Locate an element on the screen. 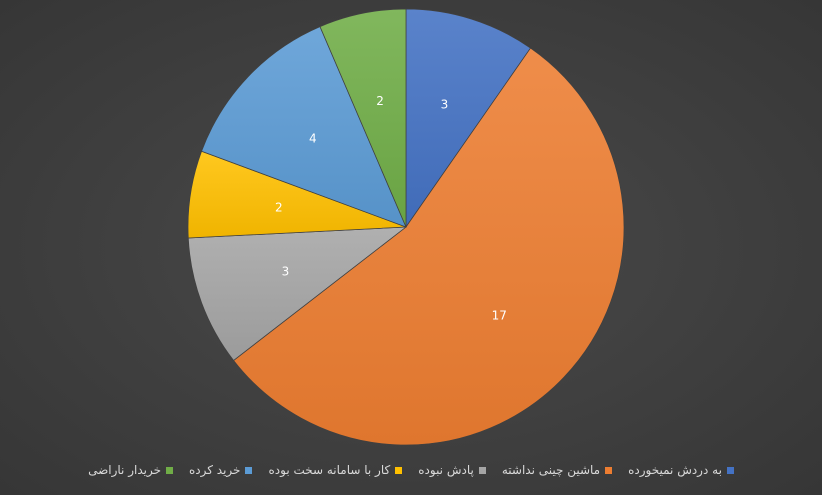  legend-item-2: ماشین چینی نداشته is located at coordinates (557, 470).